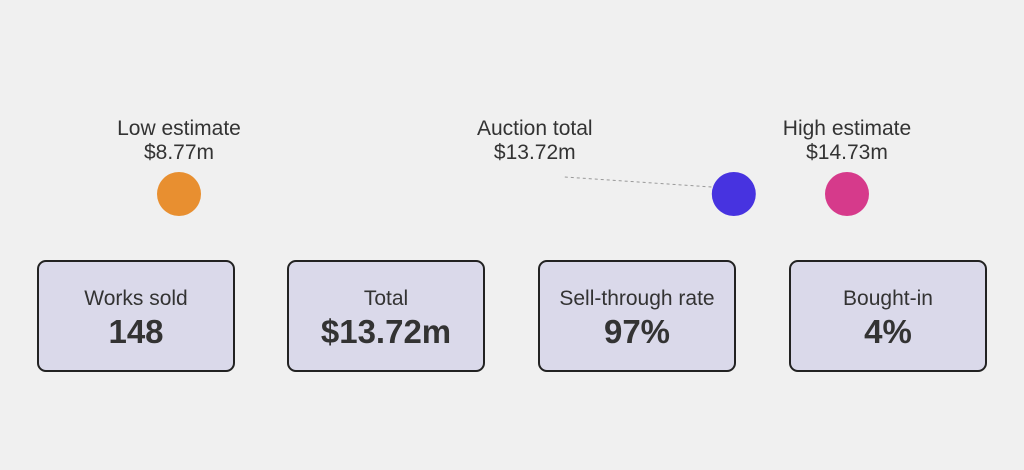 This screenshot has width=1024, height=470. I want to click on bought-in-label: Bought-in, so click(888, 298).